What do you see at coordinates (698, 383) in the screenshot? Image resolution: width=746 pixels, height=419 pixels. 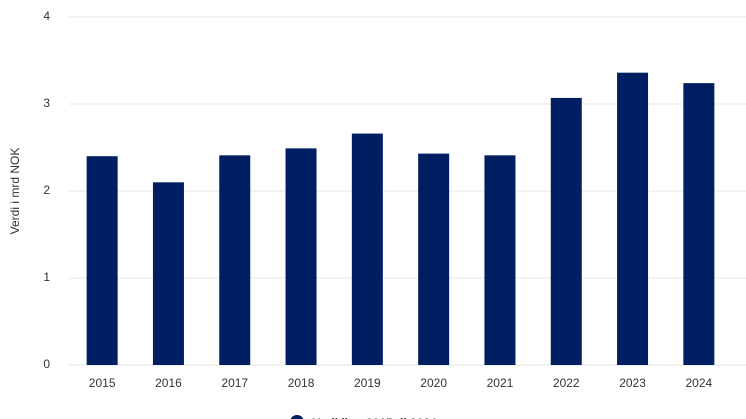 I see `x-tick-label: 2024` at bounding box center [698, 383].